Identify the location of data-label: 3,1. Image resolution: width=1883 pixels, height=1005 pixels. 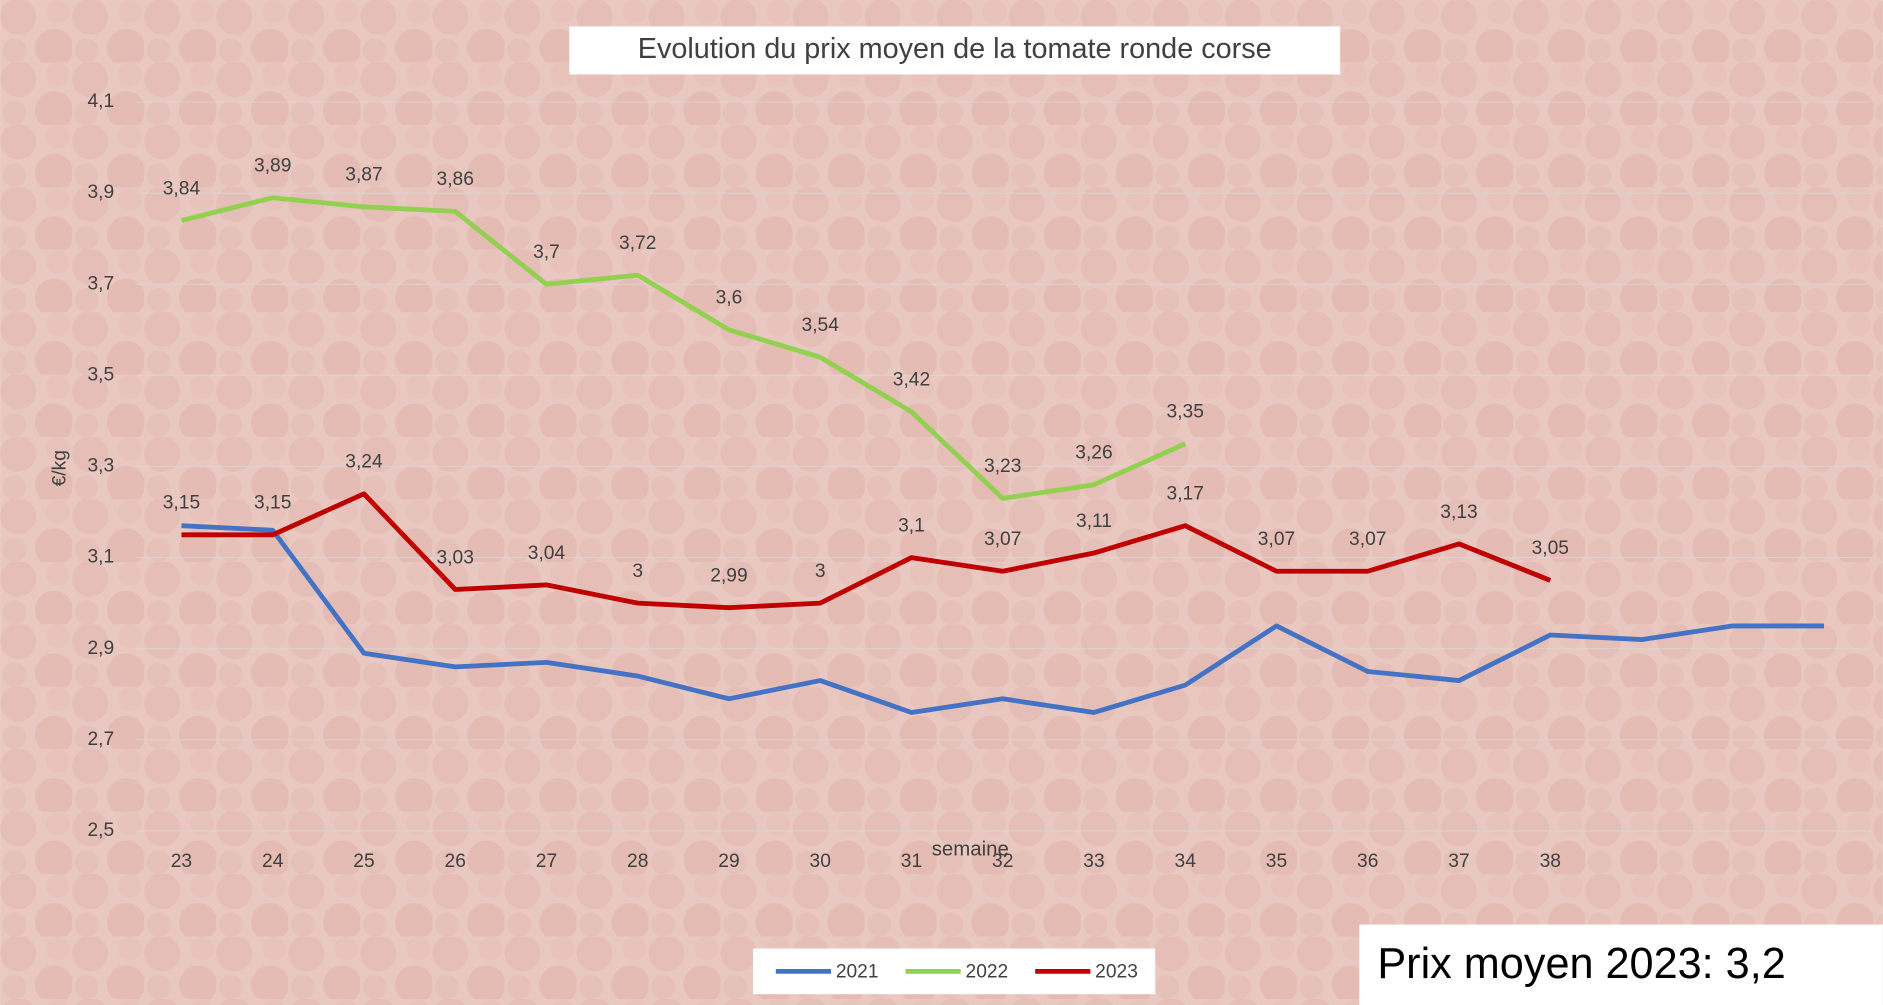
(911, 525).